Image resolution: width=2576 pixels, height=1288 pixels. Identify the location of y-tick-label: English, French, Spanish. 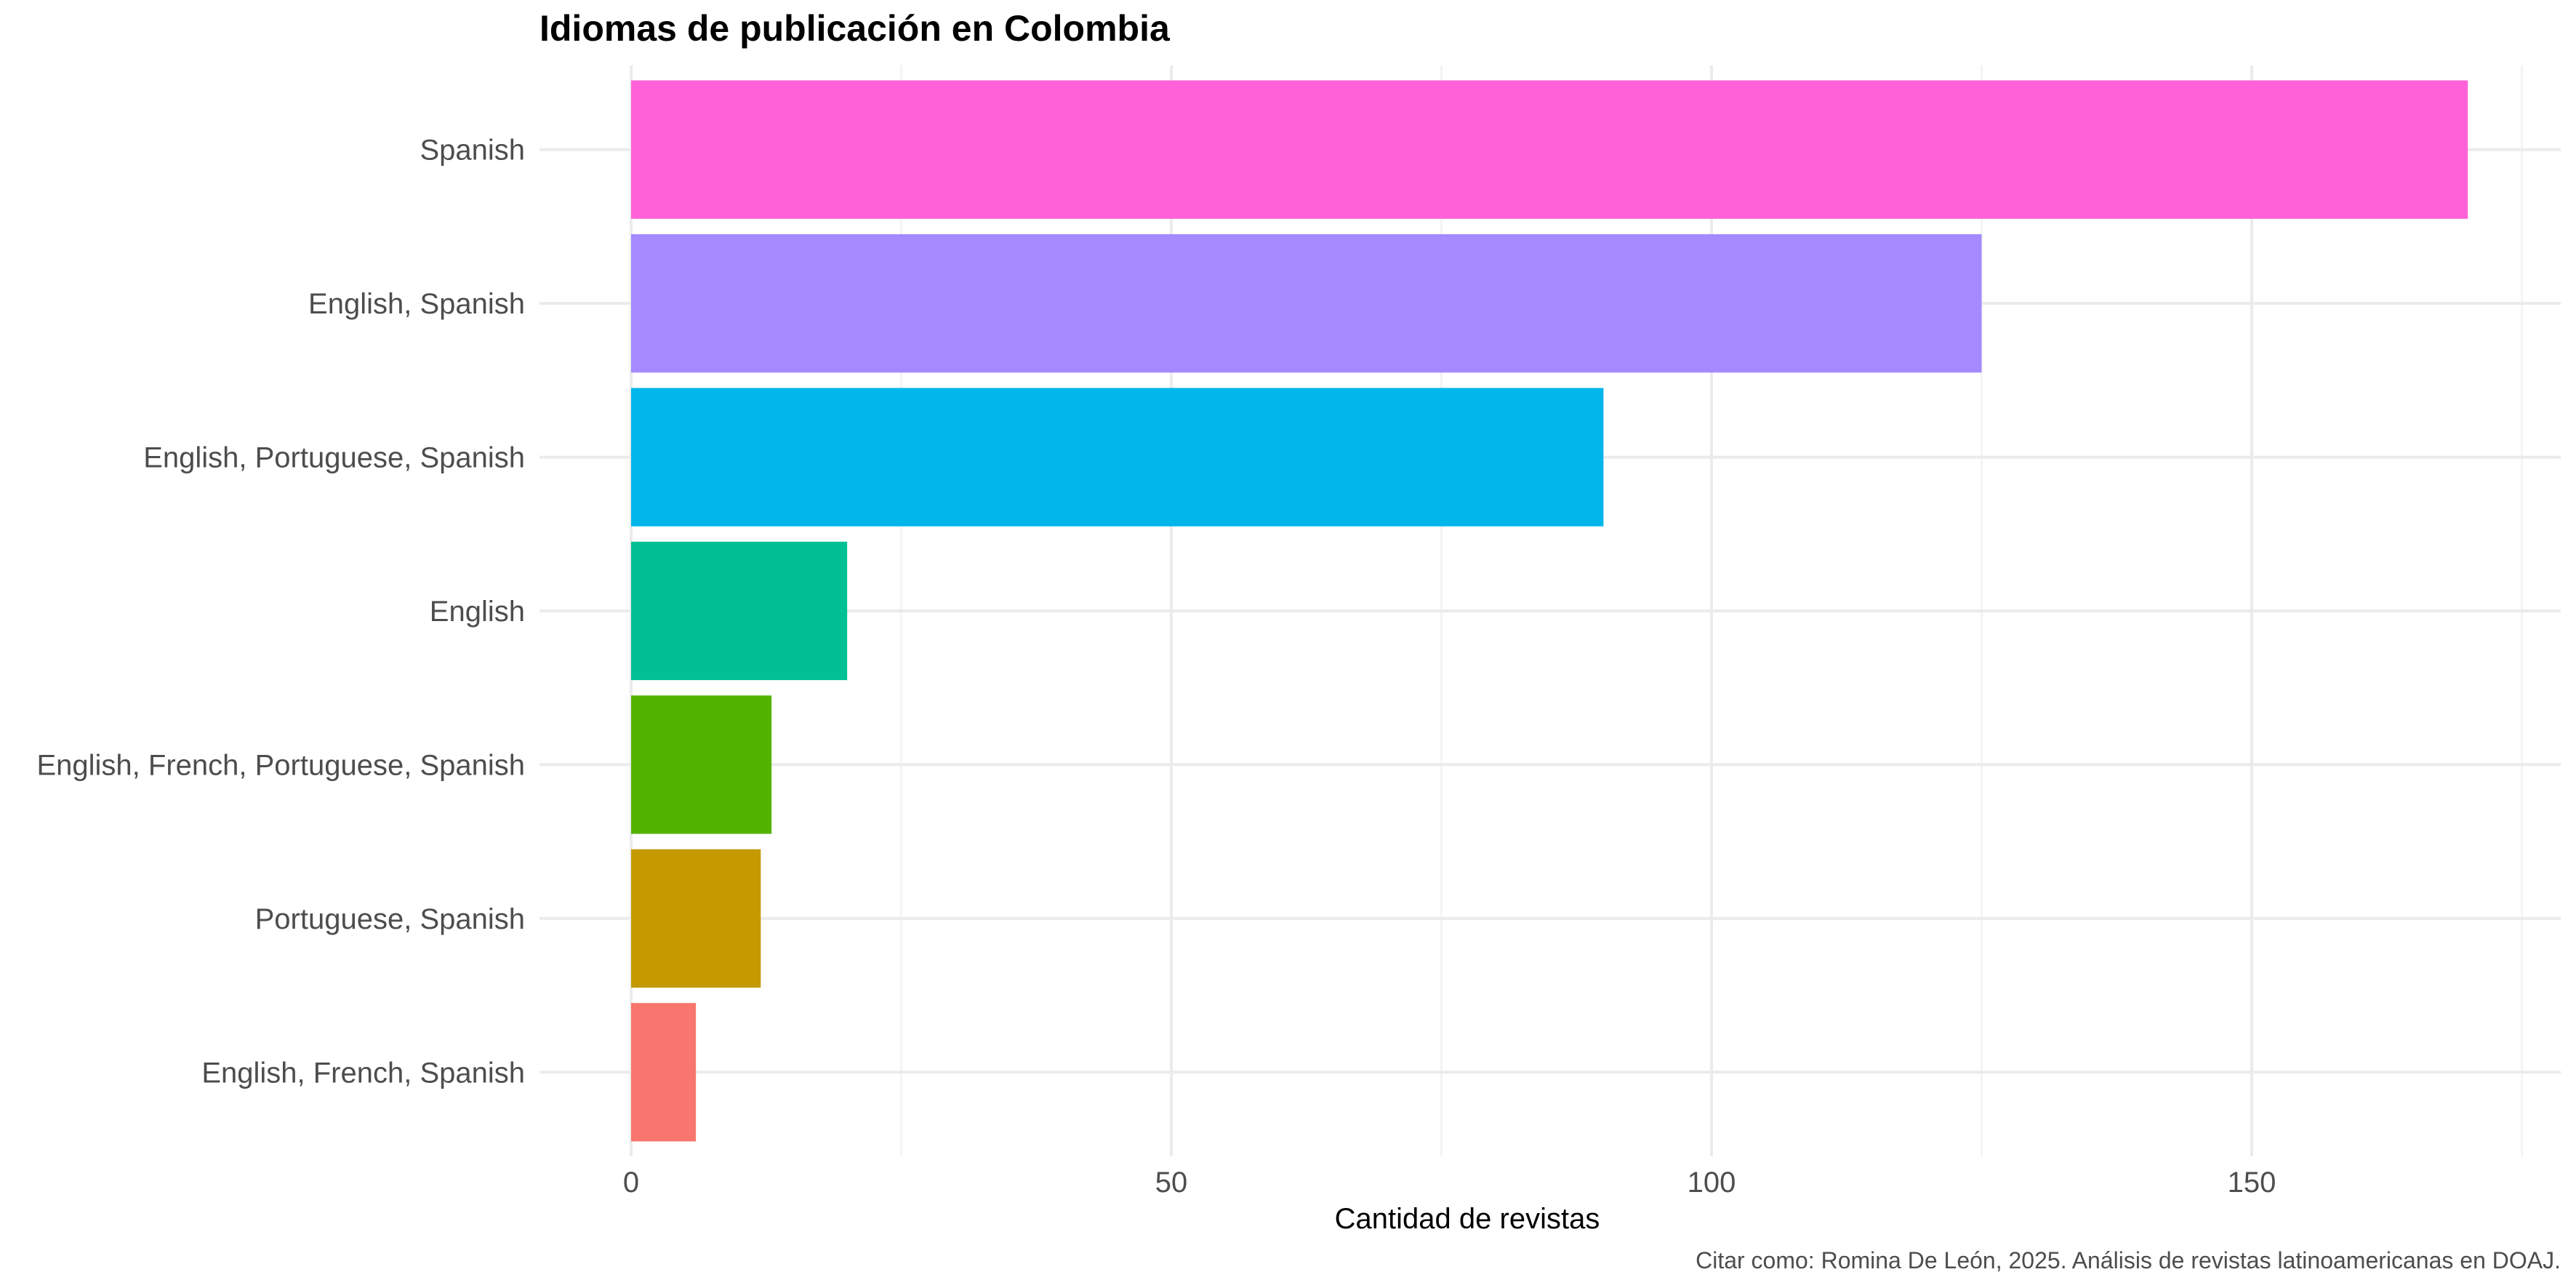
(363, 1073).